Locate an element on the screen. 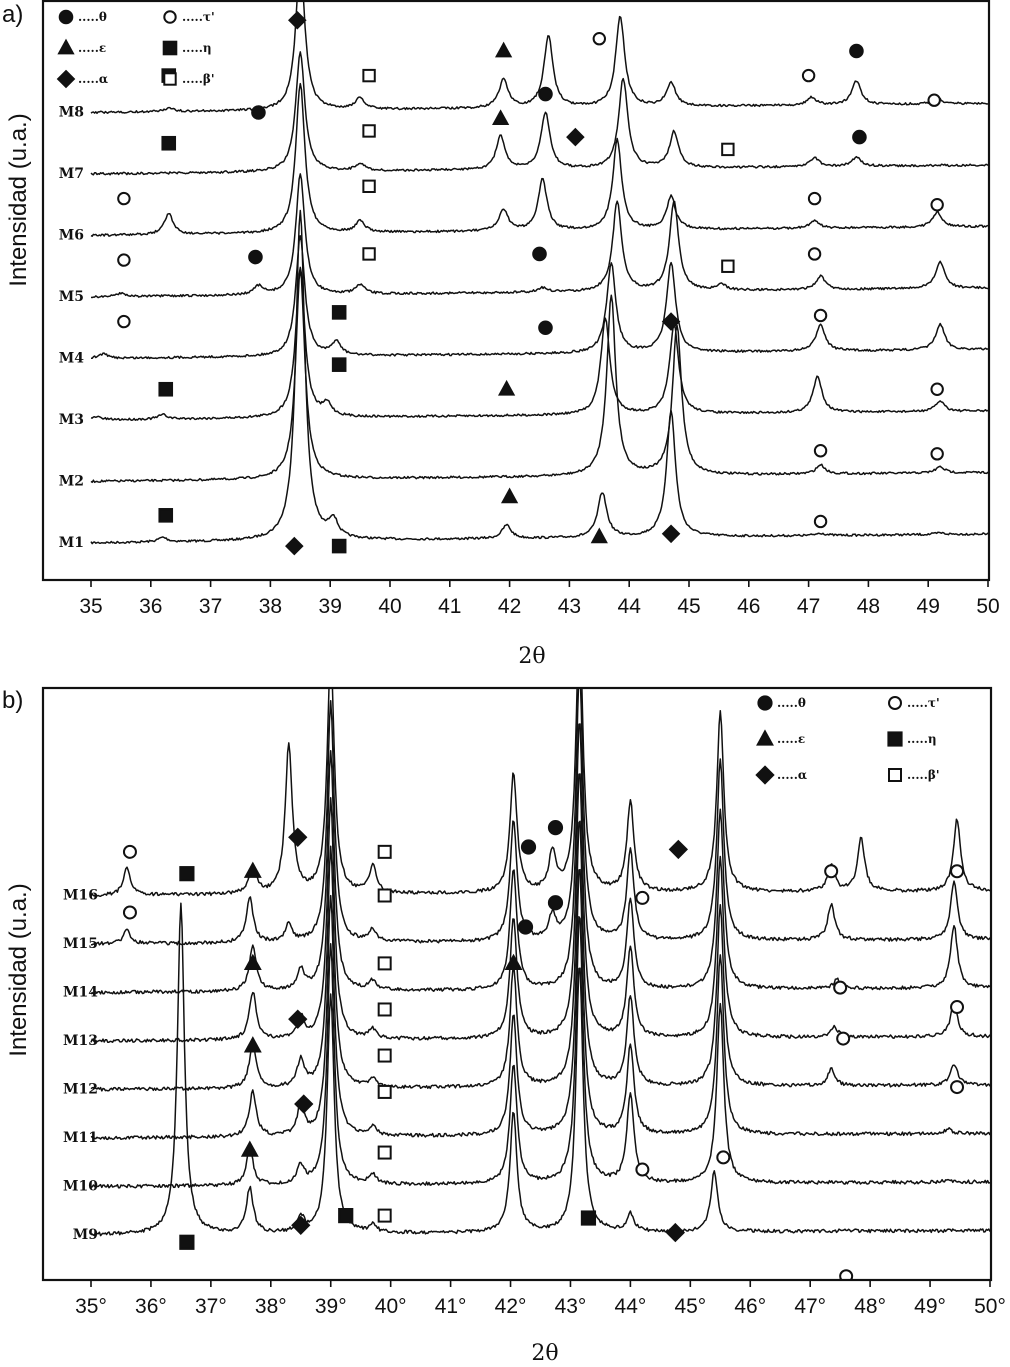  x-tick-label: 42 is located at coordinates (509, 606).